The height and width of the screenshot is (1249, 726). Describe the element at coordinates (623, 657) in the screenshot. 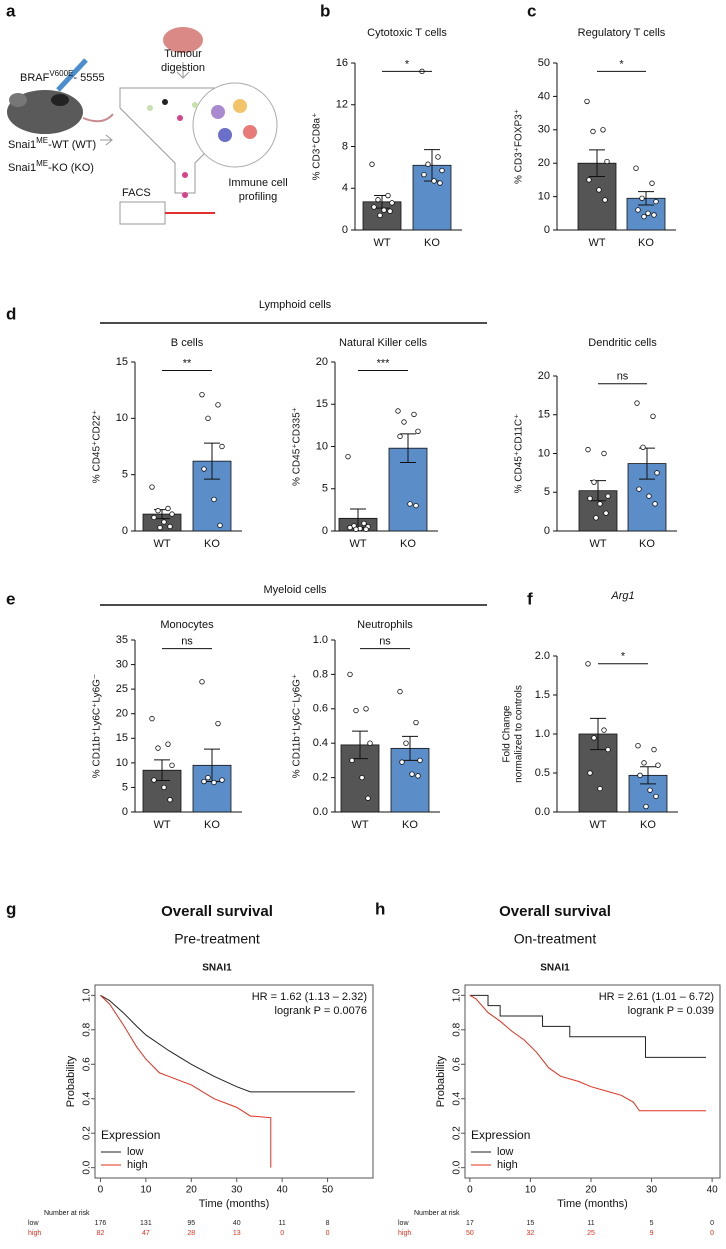

I see `significance: *` at that location.